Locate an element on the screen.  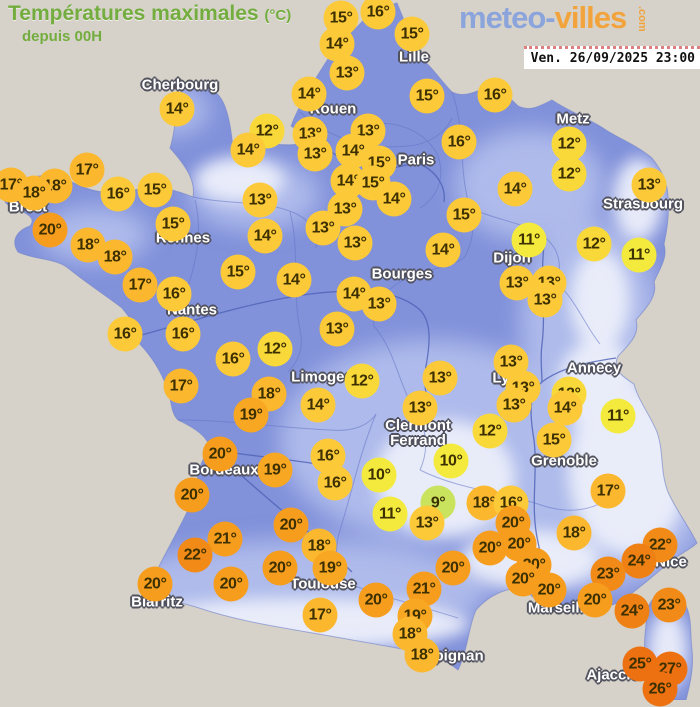
logo-part-blue: meteo- is located at coordinates (507, 17).